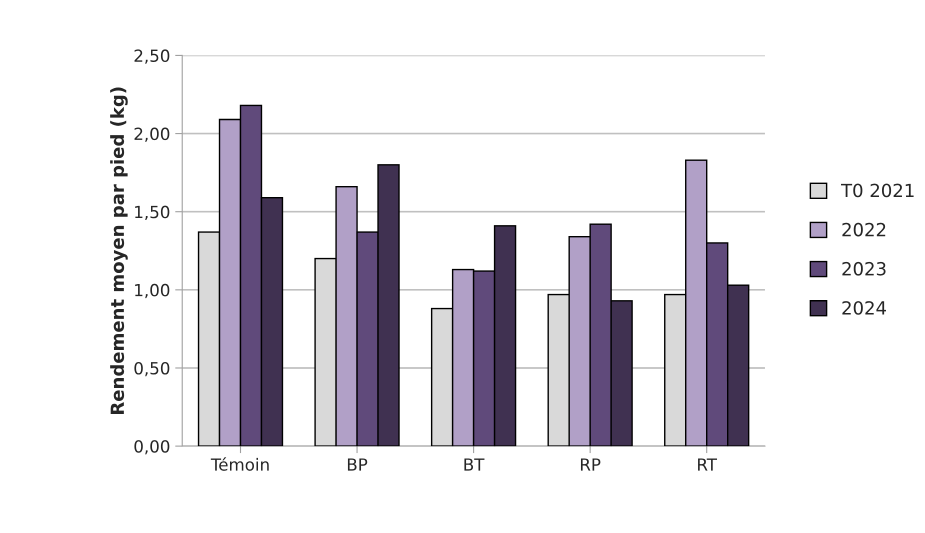 The width and height of the screenshot is (925, 533). Describe the element at coordinates (590, 464) in the screenshot. I see `x-tick-label: RP` at that location.